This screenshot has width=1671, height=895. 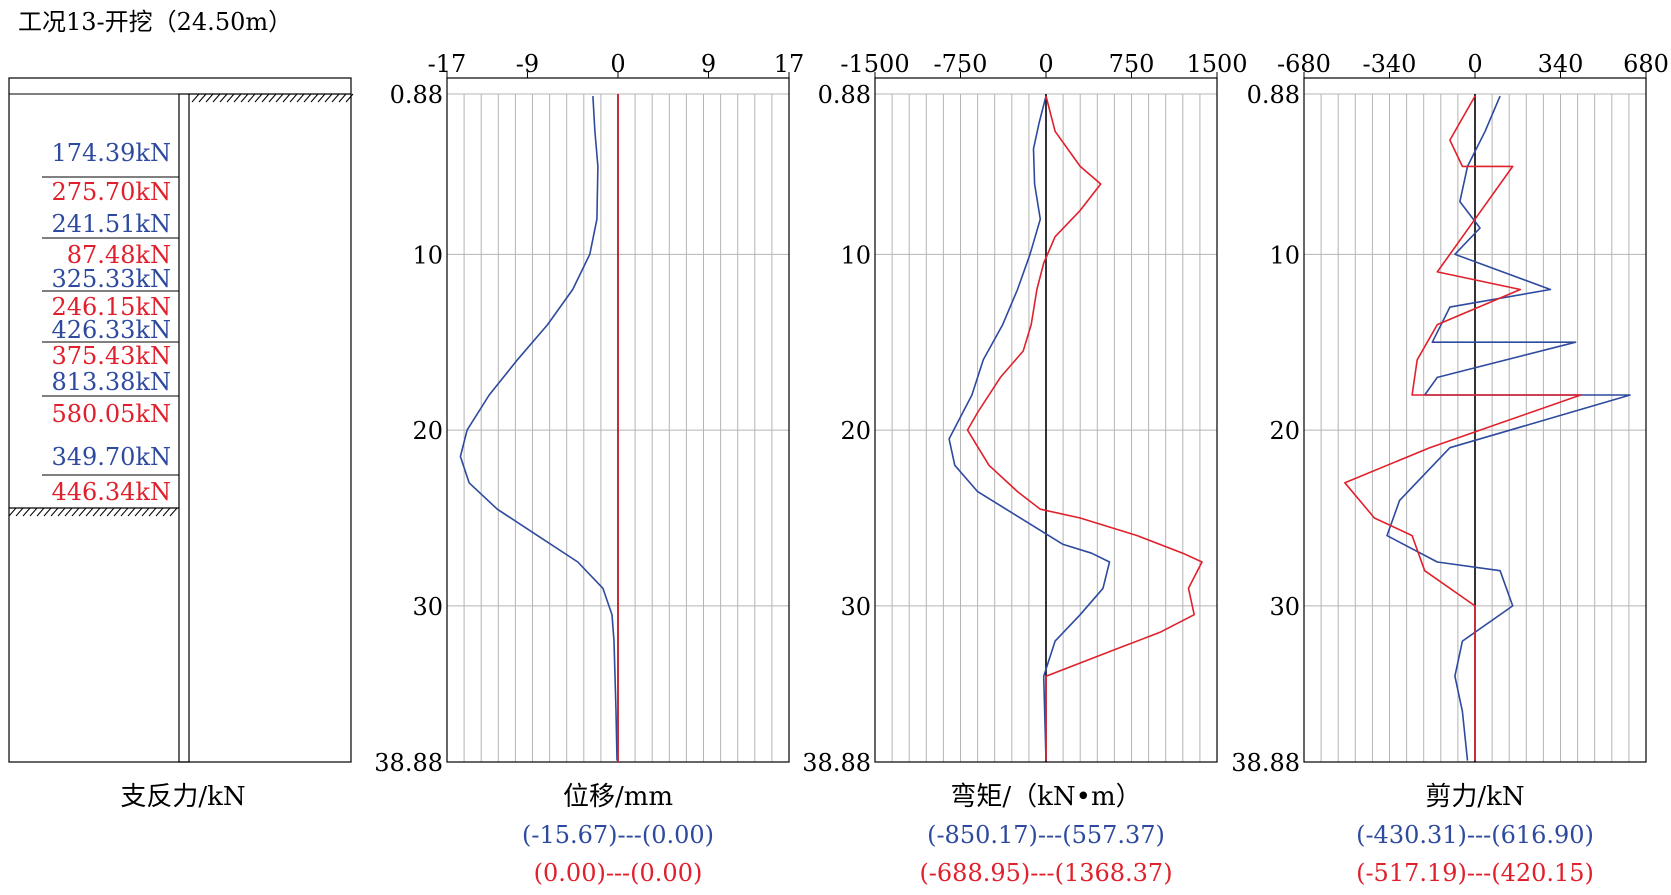 I want to click on support-force-label: 87.48kN, so click(x=119, y=255).